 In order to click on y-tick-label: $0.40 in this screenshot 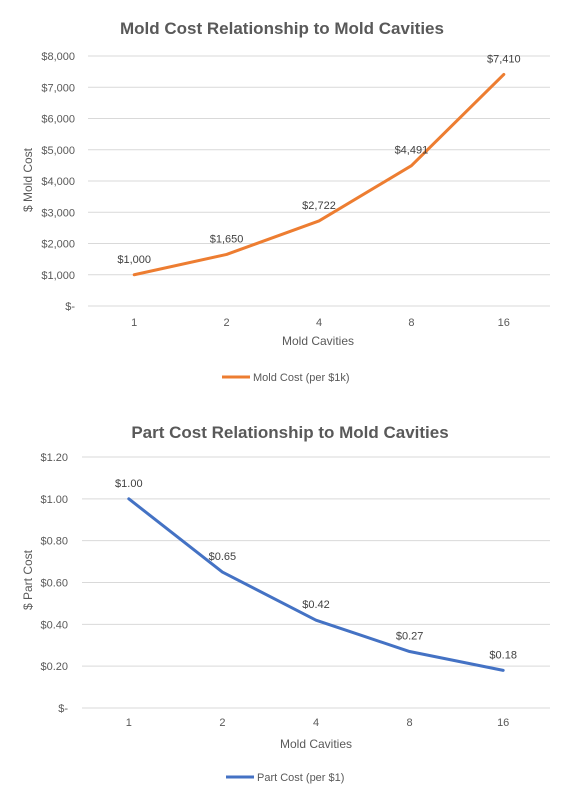, I will do `click(54, 625)`.